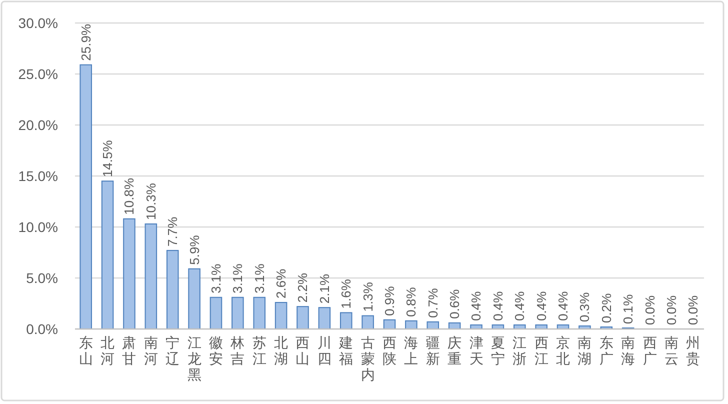  I want to click on x-tick-label: 黑龙江, so click(195, 358).